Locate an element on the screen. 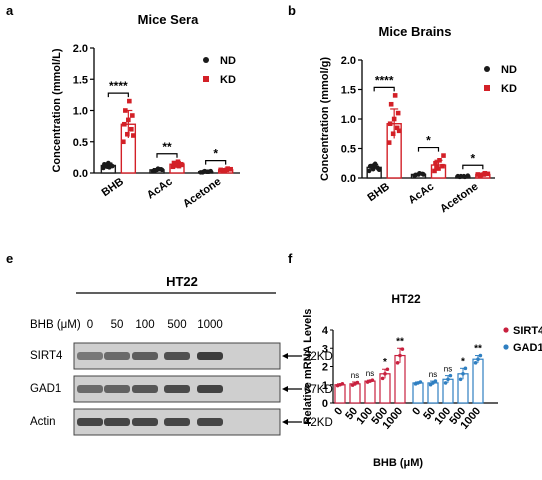 The image size is (542, 480). chart-title: HT22 is located at coordinates (406, 299).